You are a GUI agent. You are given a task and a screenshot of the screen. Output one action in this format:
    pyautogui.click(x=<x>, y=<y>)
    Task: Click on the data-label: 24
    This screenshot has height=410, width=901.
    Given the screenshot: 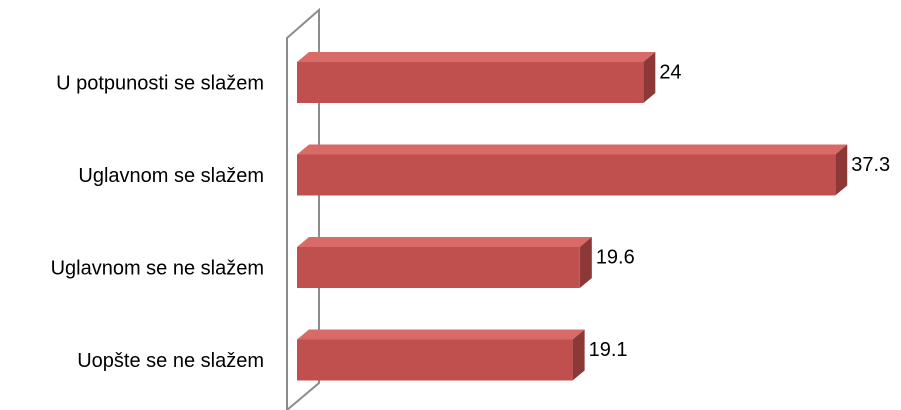 What is the action you would take?
    pyautogui.click(x=670, y=73)
    